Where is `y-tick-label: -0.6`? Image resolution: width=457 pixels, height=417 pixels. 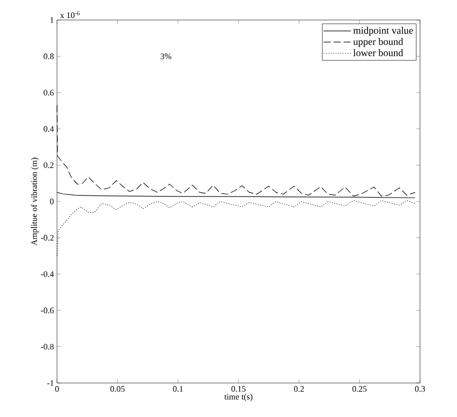 y-tick-label: -0.6 is located at coordinates (47, 311).